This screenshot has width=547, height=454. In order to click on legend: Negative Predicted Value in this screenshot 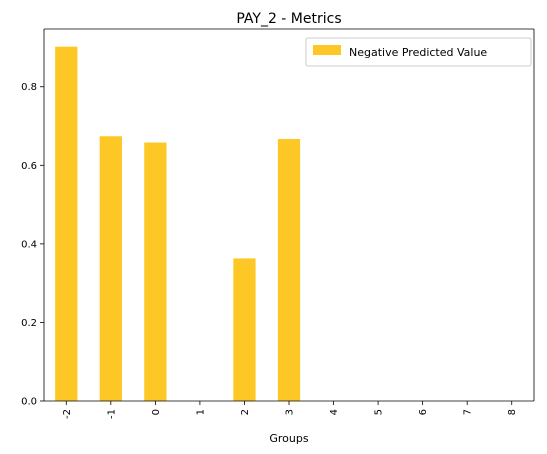, I will do `click(418, 52)`.